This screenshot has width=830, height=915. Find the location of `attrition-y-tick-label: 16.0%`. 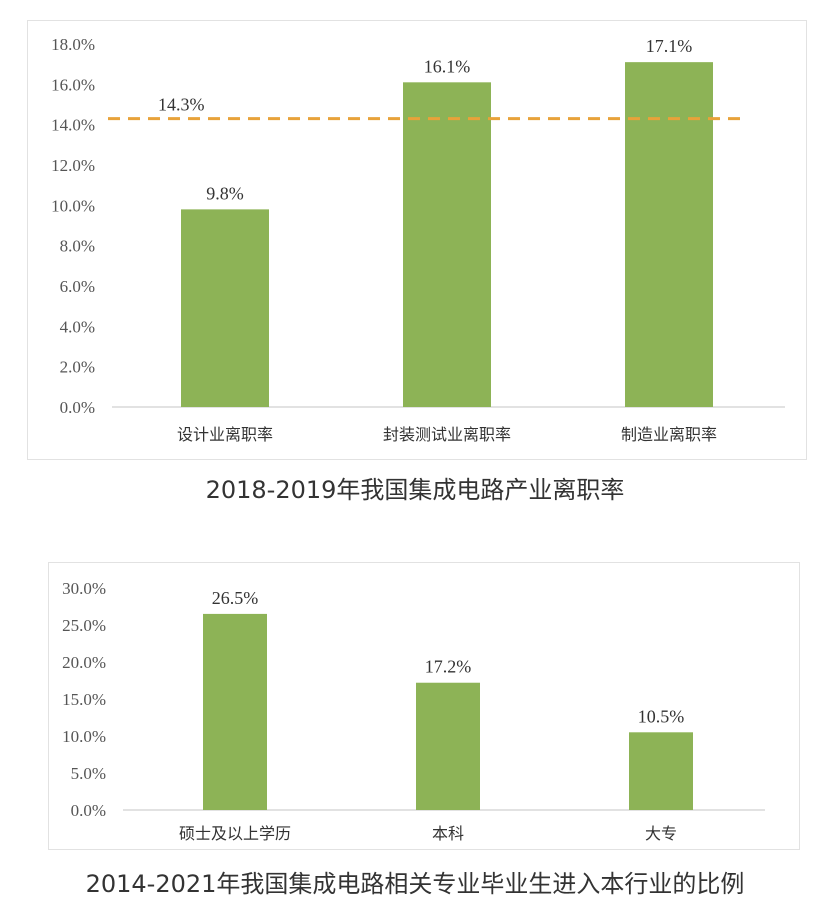

attrition-y-tick-label: 16.0% is located at coordinates (73, 84).